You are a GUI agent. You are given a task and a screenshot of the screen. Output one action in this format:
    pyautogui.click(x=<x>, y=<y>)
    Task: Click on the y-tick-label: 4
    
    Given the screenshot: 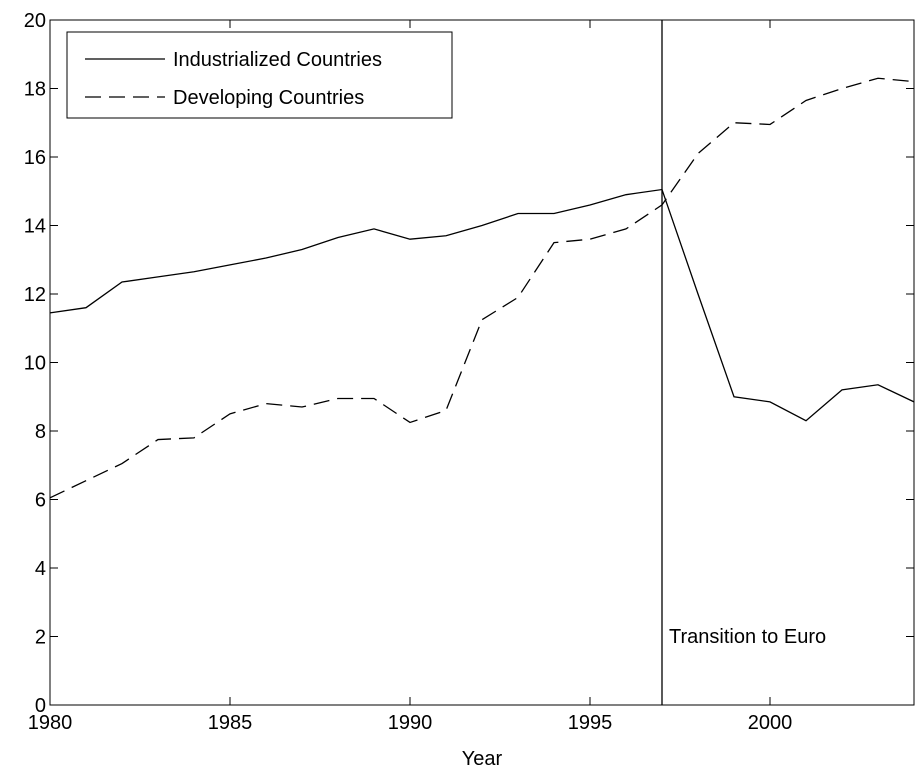 What is the action you would take?
    pyautogui.click(x=40, y=569)
    